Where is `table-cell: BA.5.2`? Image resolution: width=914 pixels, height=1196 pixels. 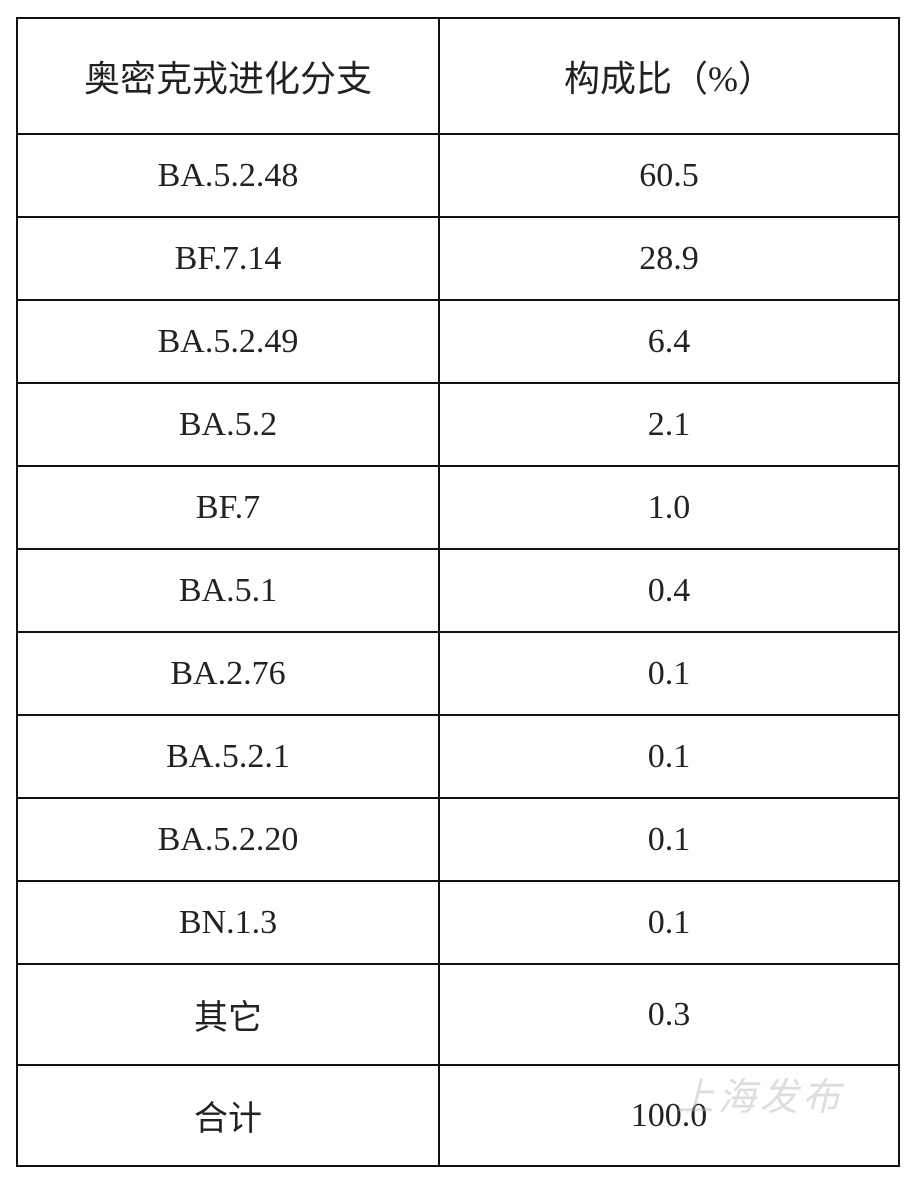 table-cell: BA.5.2 is located at coordinates (228, 424).